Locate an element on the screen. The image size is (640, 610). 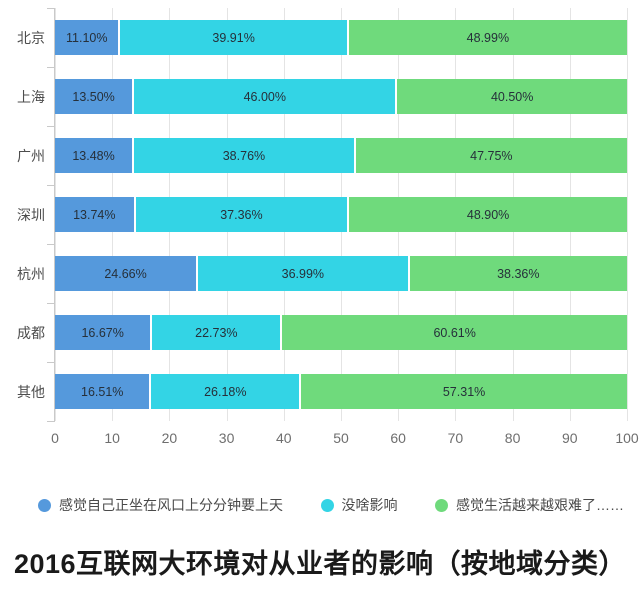
bar-segment-series-1: 13.74% is located at coordinates (94, 214).